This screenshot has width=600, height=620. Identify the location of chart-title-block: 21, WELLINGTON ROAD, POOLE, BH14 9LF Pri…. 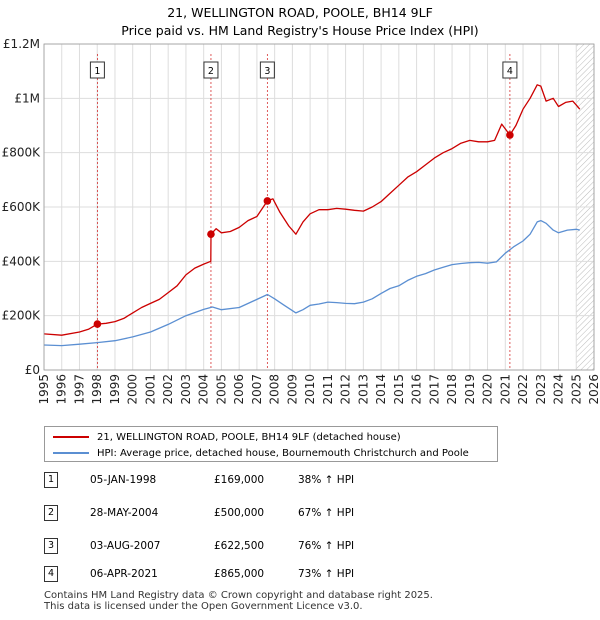
(300, 22).